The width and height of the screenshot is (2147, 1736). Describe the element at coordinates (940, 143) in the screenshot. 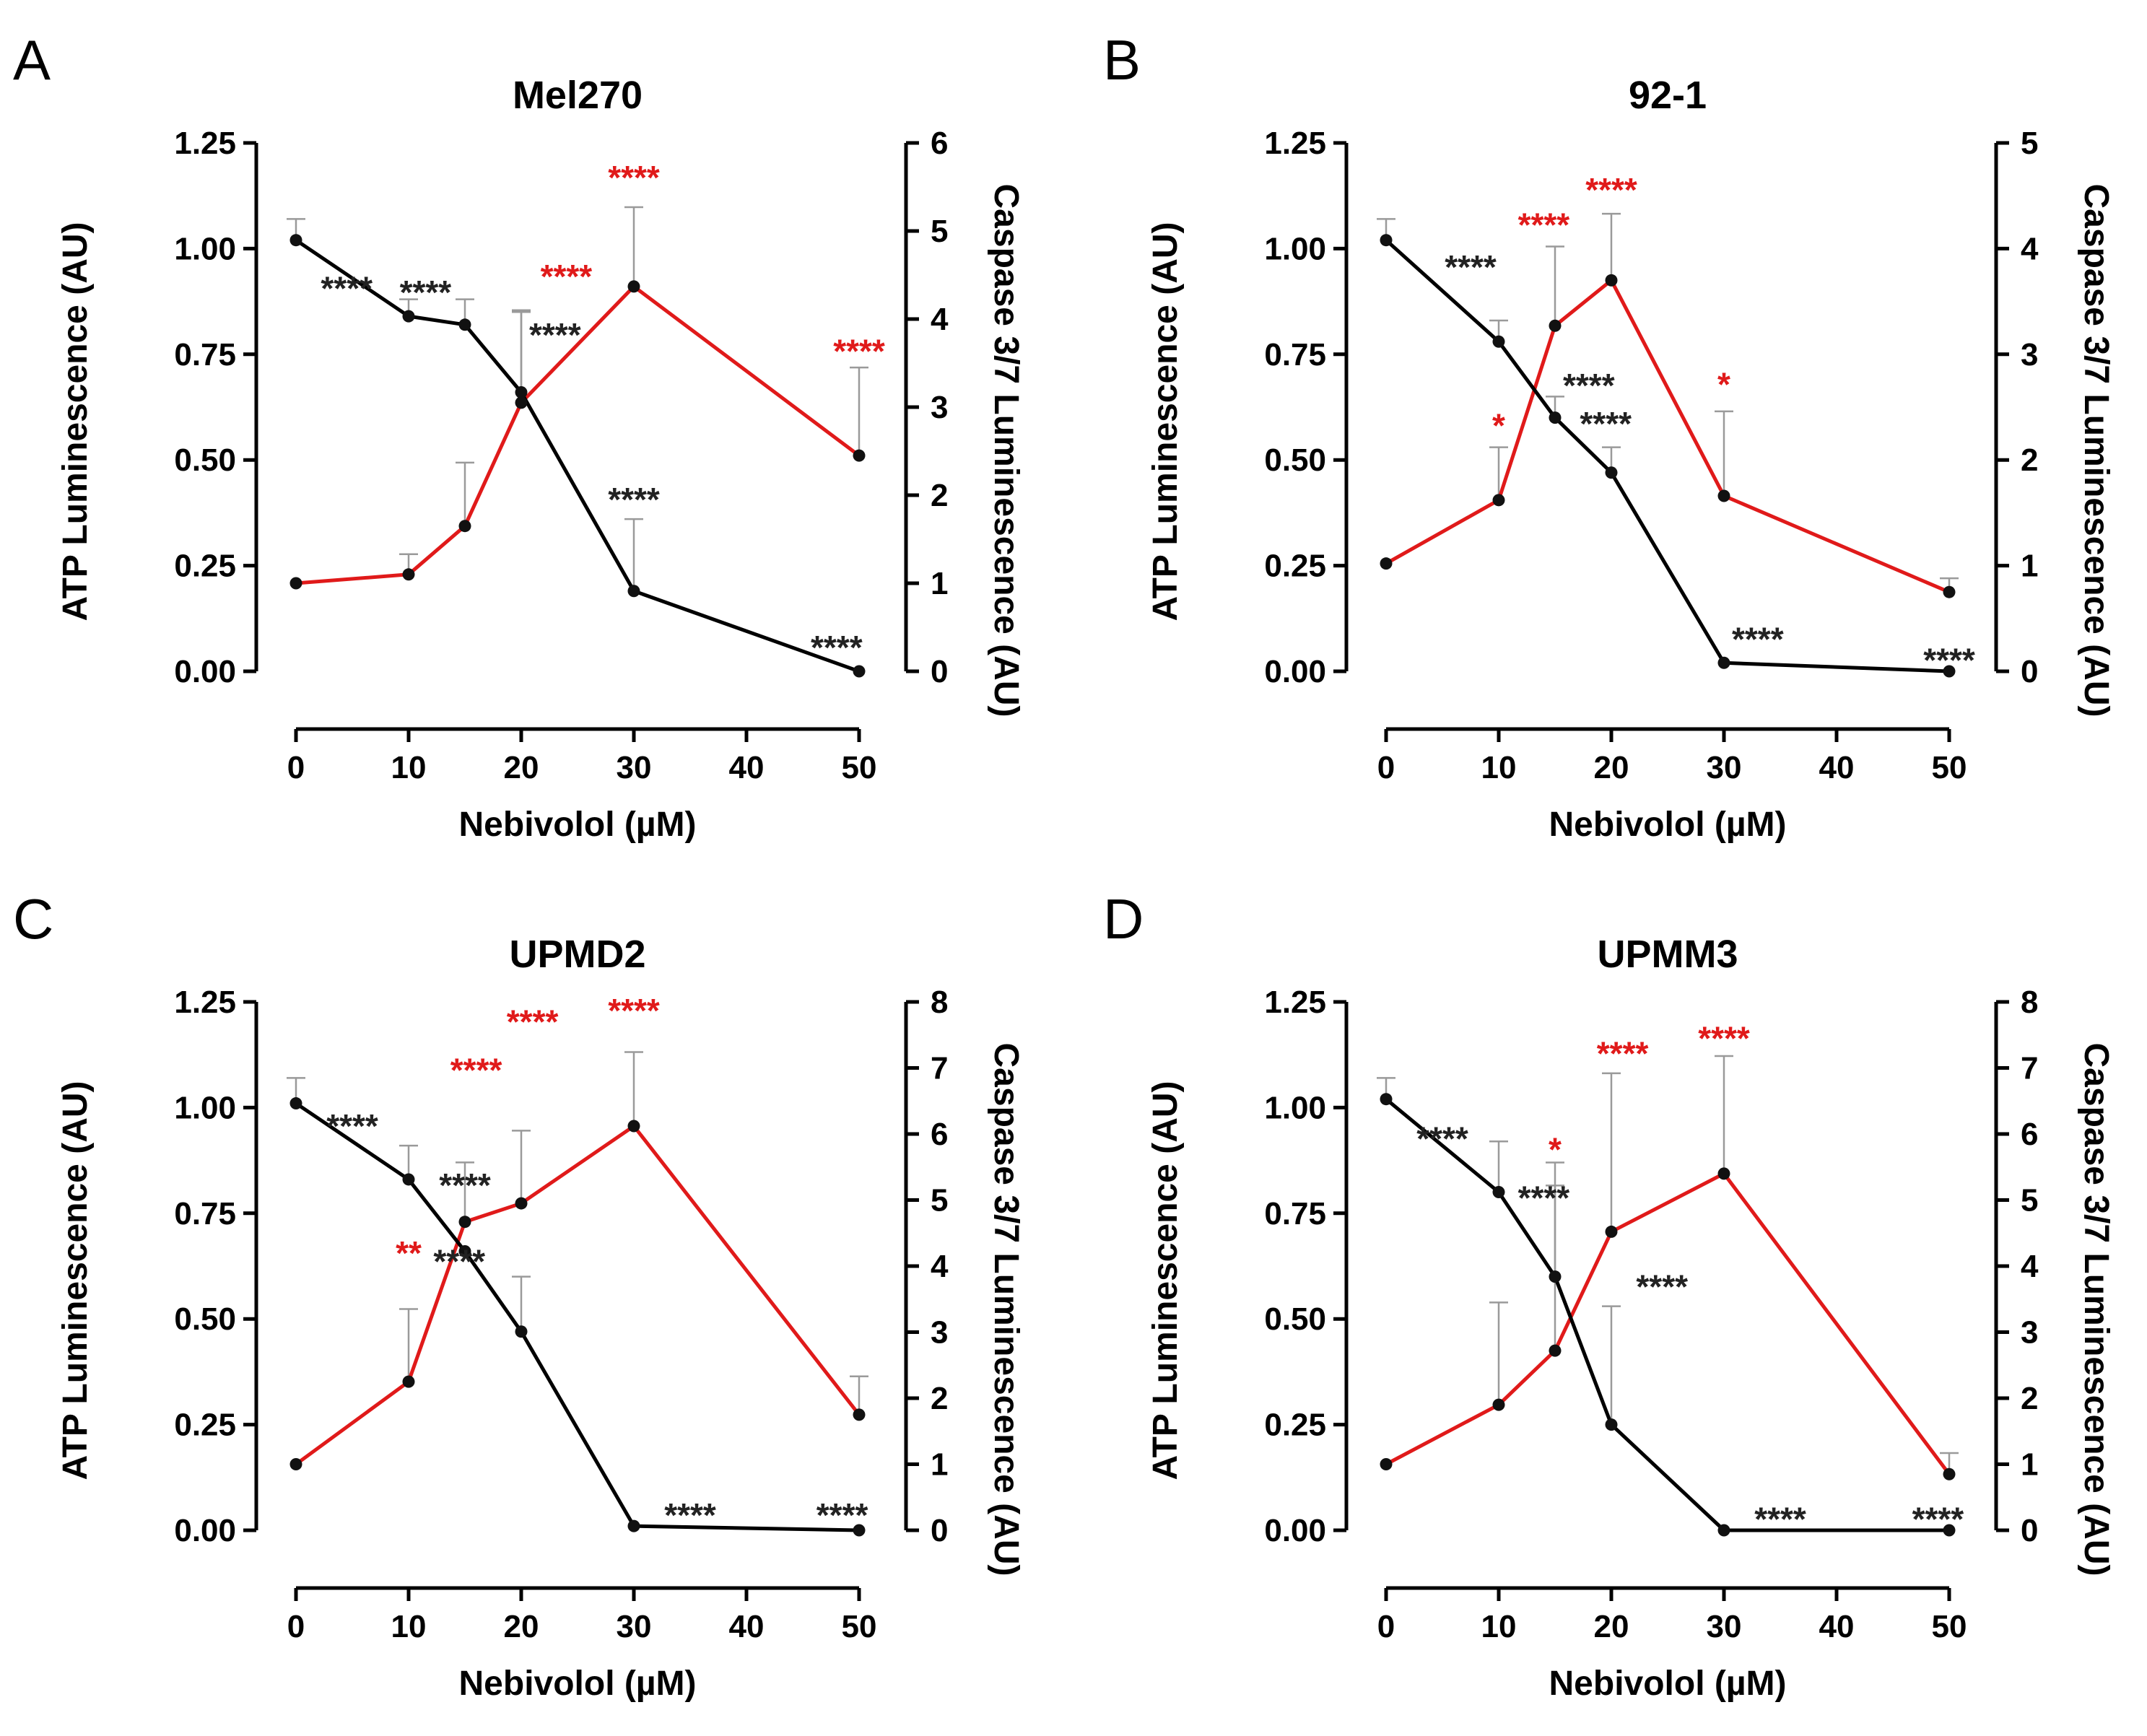

I see `right-tick-label: 6` at that location.